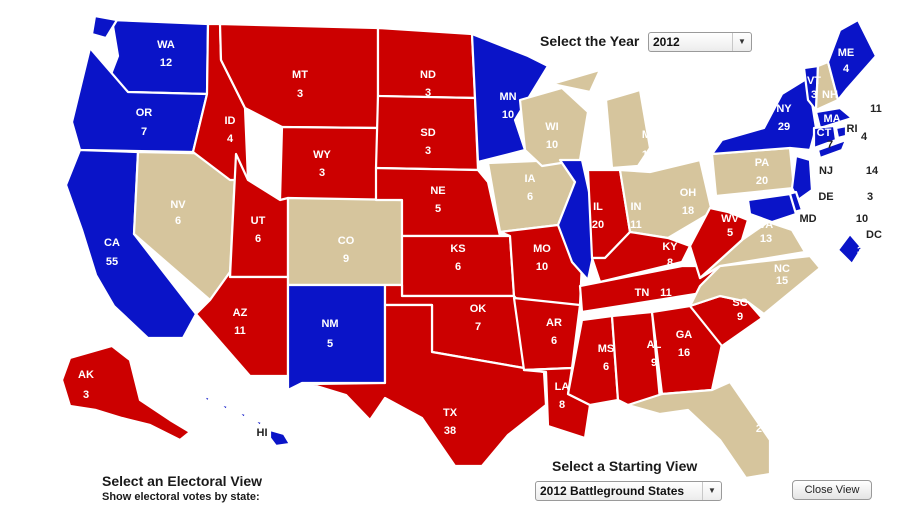  I want to click on state-mn, so click(510, 98).